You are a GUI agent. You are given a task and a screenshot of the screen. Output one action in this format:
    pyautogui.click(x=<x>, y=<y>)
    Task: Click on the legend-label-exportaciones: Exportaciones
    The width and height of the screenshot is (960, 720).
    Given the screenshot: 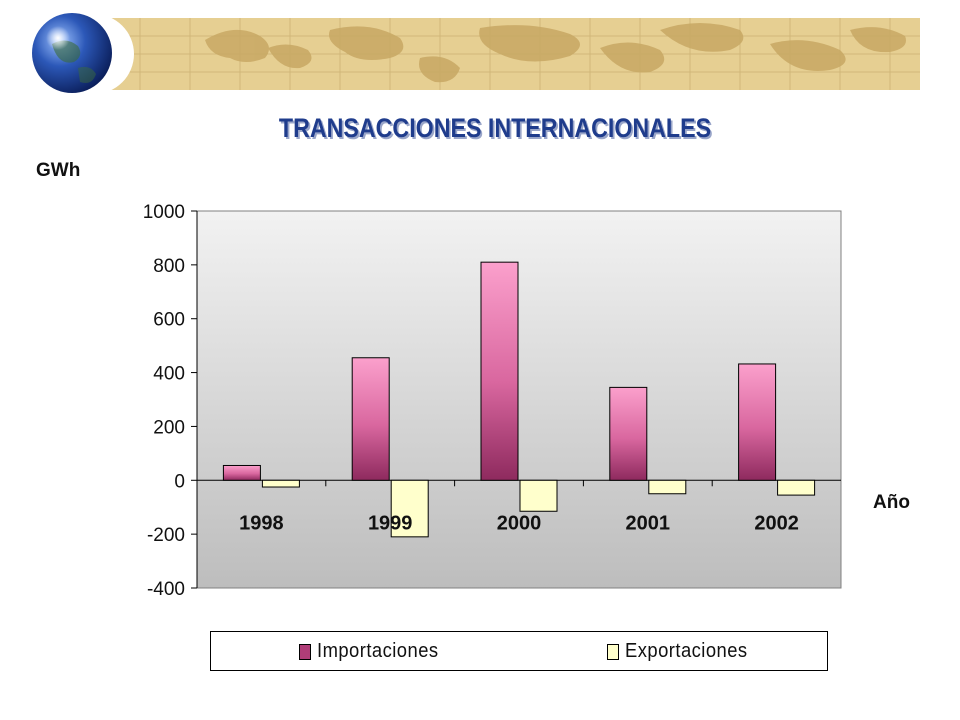 What is the action you would take?
    pyautogui.click(x=686, y=651)
    